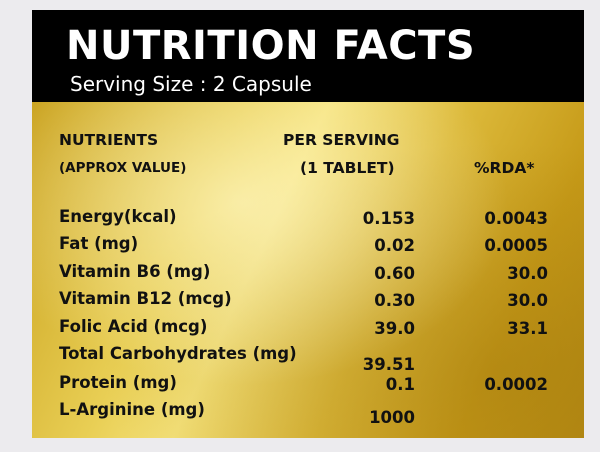 This screenshot has height=452, width=600. I want to click on per-serving-value: 39.51, so click(388, 364).